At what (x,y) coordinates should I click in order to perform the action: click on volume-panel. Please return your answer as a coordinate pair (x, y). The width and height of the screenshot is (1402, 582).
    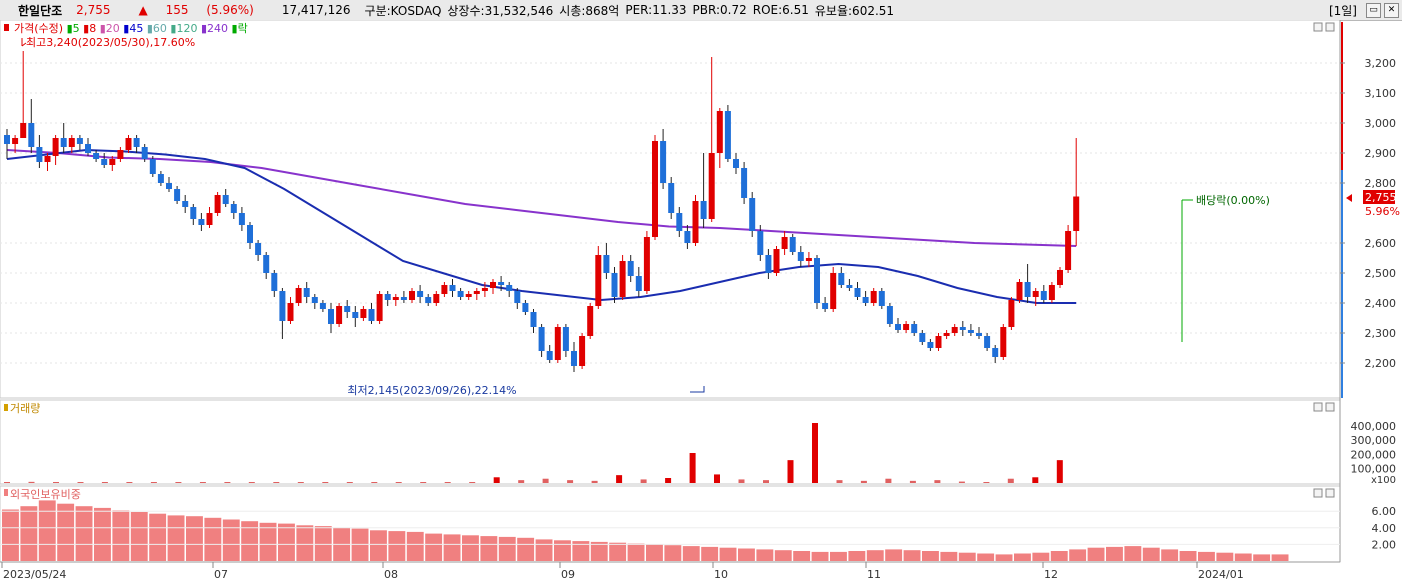
    Looking at the image, I should click on (670, 442).